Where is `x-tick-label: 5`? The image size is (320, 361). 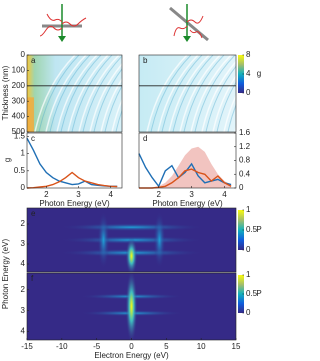 x-tick-label: 5 is located at coordinates (166, 346).